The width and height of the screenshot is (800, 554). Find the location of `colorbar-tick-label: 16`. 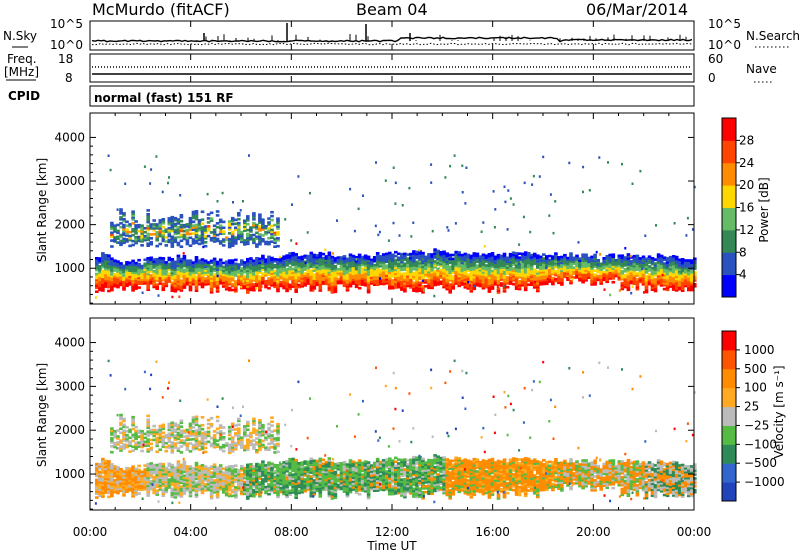

colorbar-tick-label: 16 is located at coordinates (746, 208).